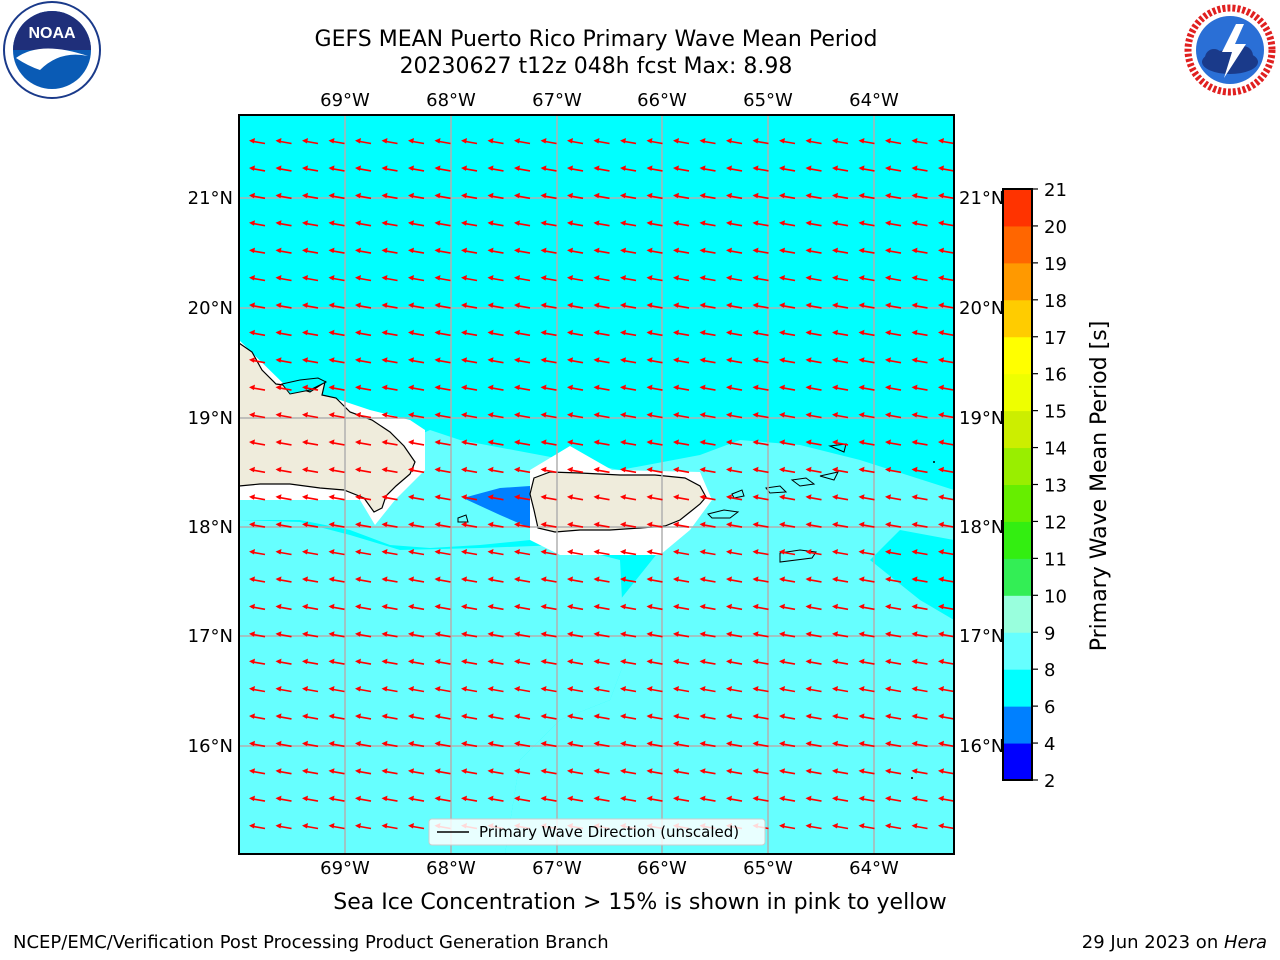 The image size is (1280, 960). Describe the element at coordinates (1152, 942) in the screenshot. I see `footer-date: 29 Jun 2023 on` at that location.